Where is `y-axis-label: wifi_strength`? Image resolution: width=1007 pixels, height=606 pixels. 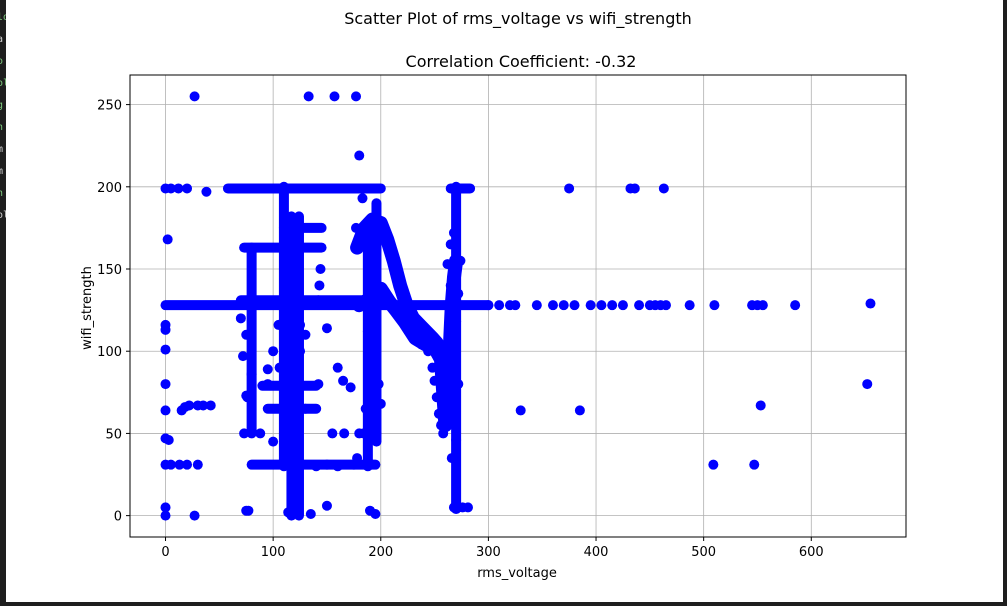 y-axis-label: wifi_strength is located at coordinates (87, 308).